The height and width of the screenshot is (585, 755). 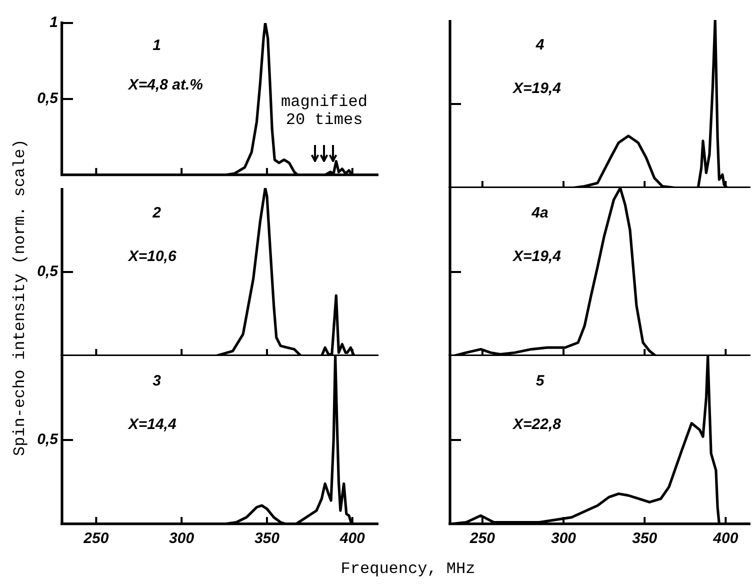 What do you see at coordinates (408, 569) in the screenshot?
I see `x-axis-title: Frequency, MHz` at bounding box center [408, 569].